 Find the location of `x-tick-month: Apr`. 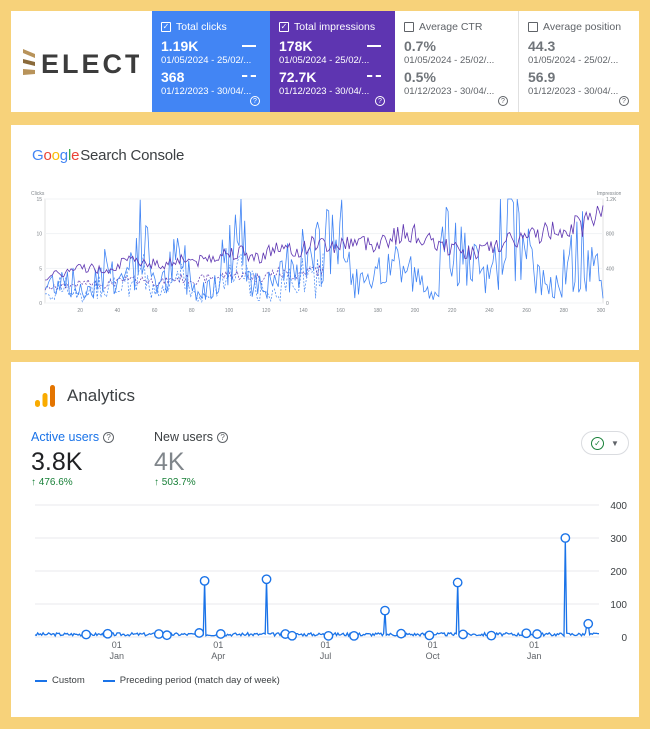

x-tick-month: Apr is located at coordinates (218, 656).